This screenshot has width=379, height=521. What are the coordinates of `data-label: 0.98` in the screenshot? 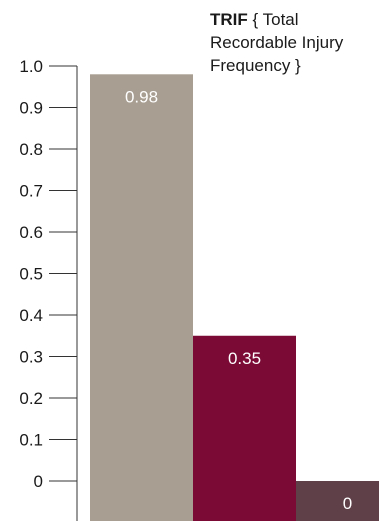 It's located at (141, 96).